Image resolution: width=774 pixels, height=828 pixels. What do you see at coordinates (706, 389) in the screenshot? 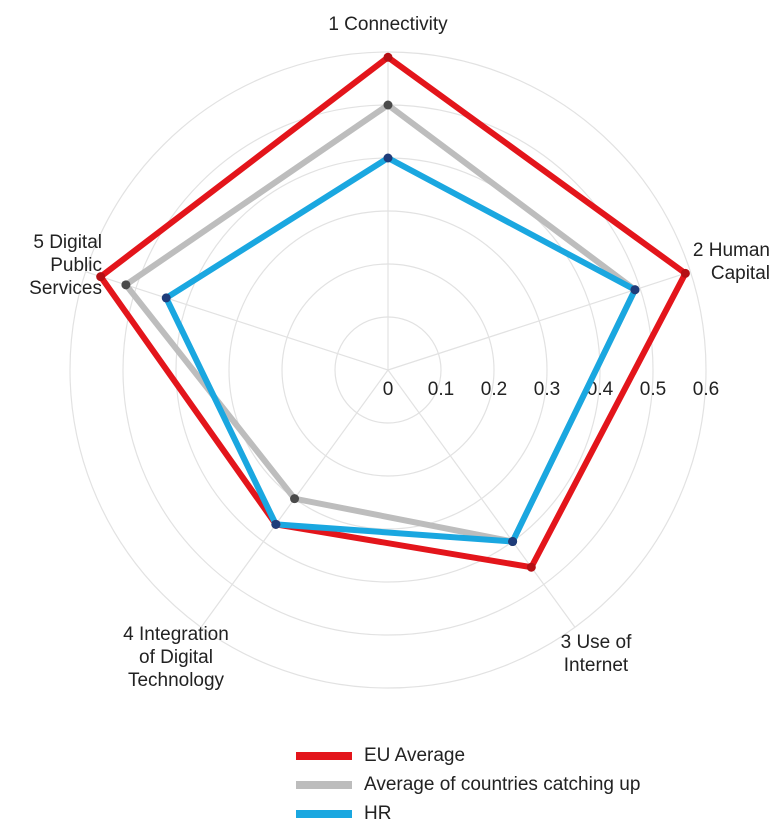
I see `tick-label: 0.6` at bounding box center [706, 389].